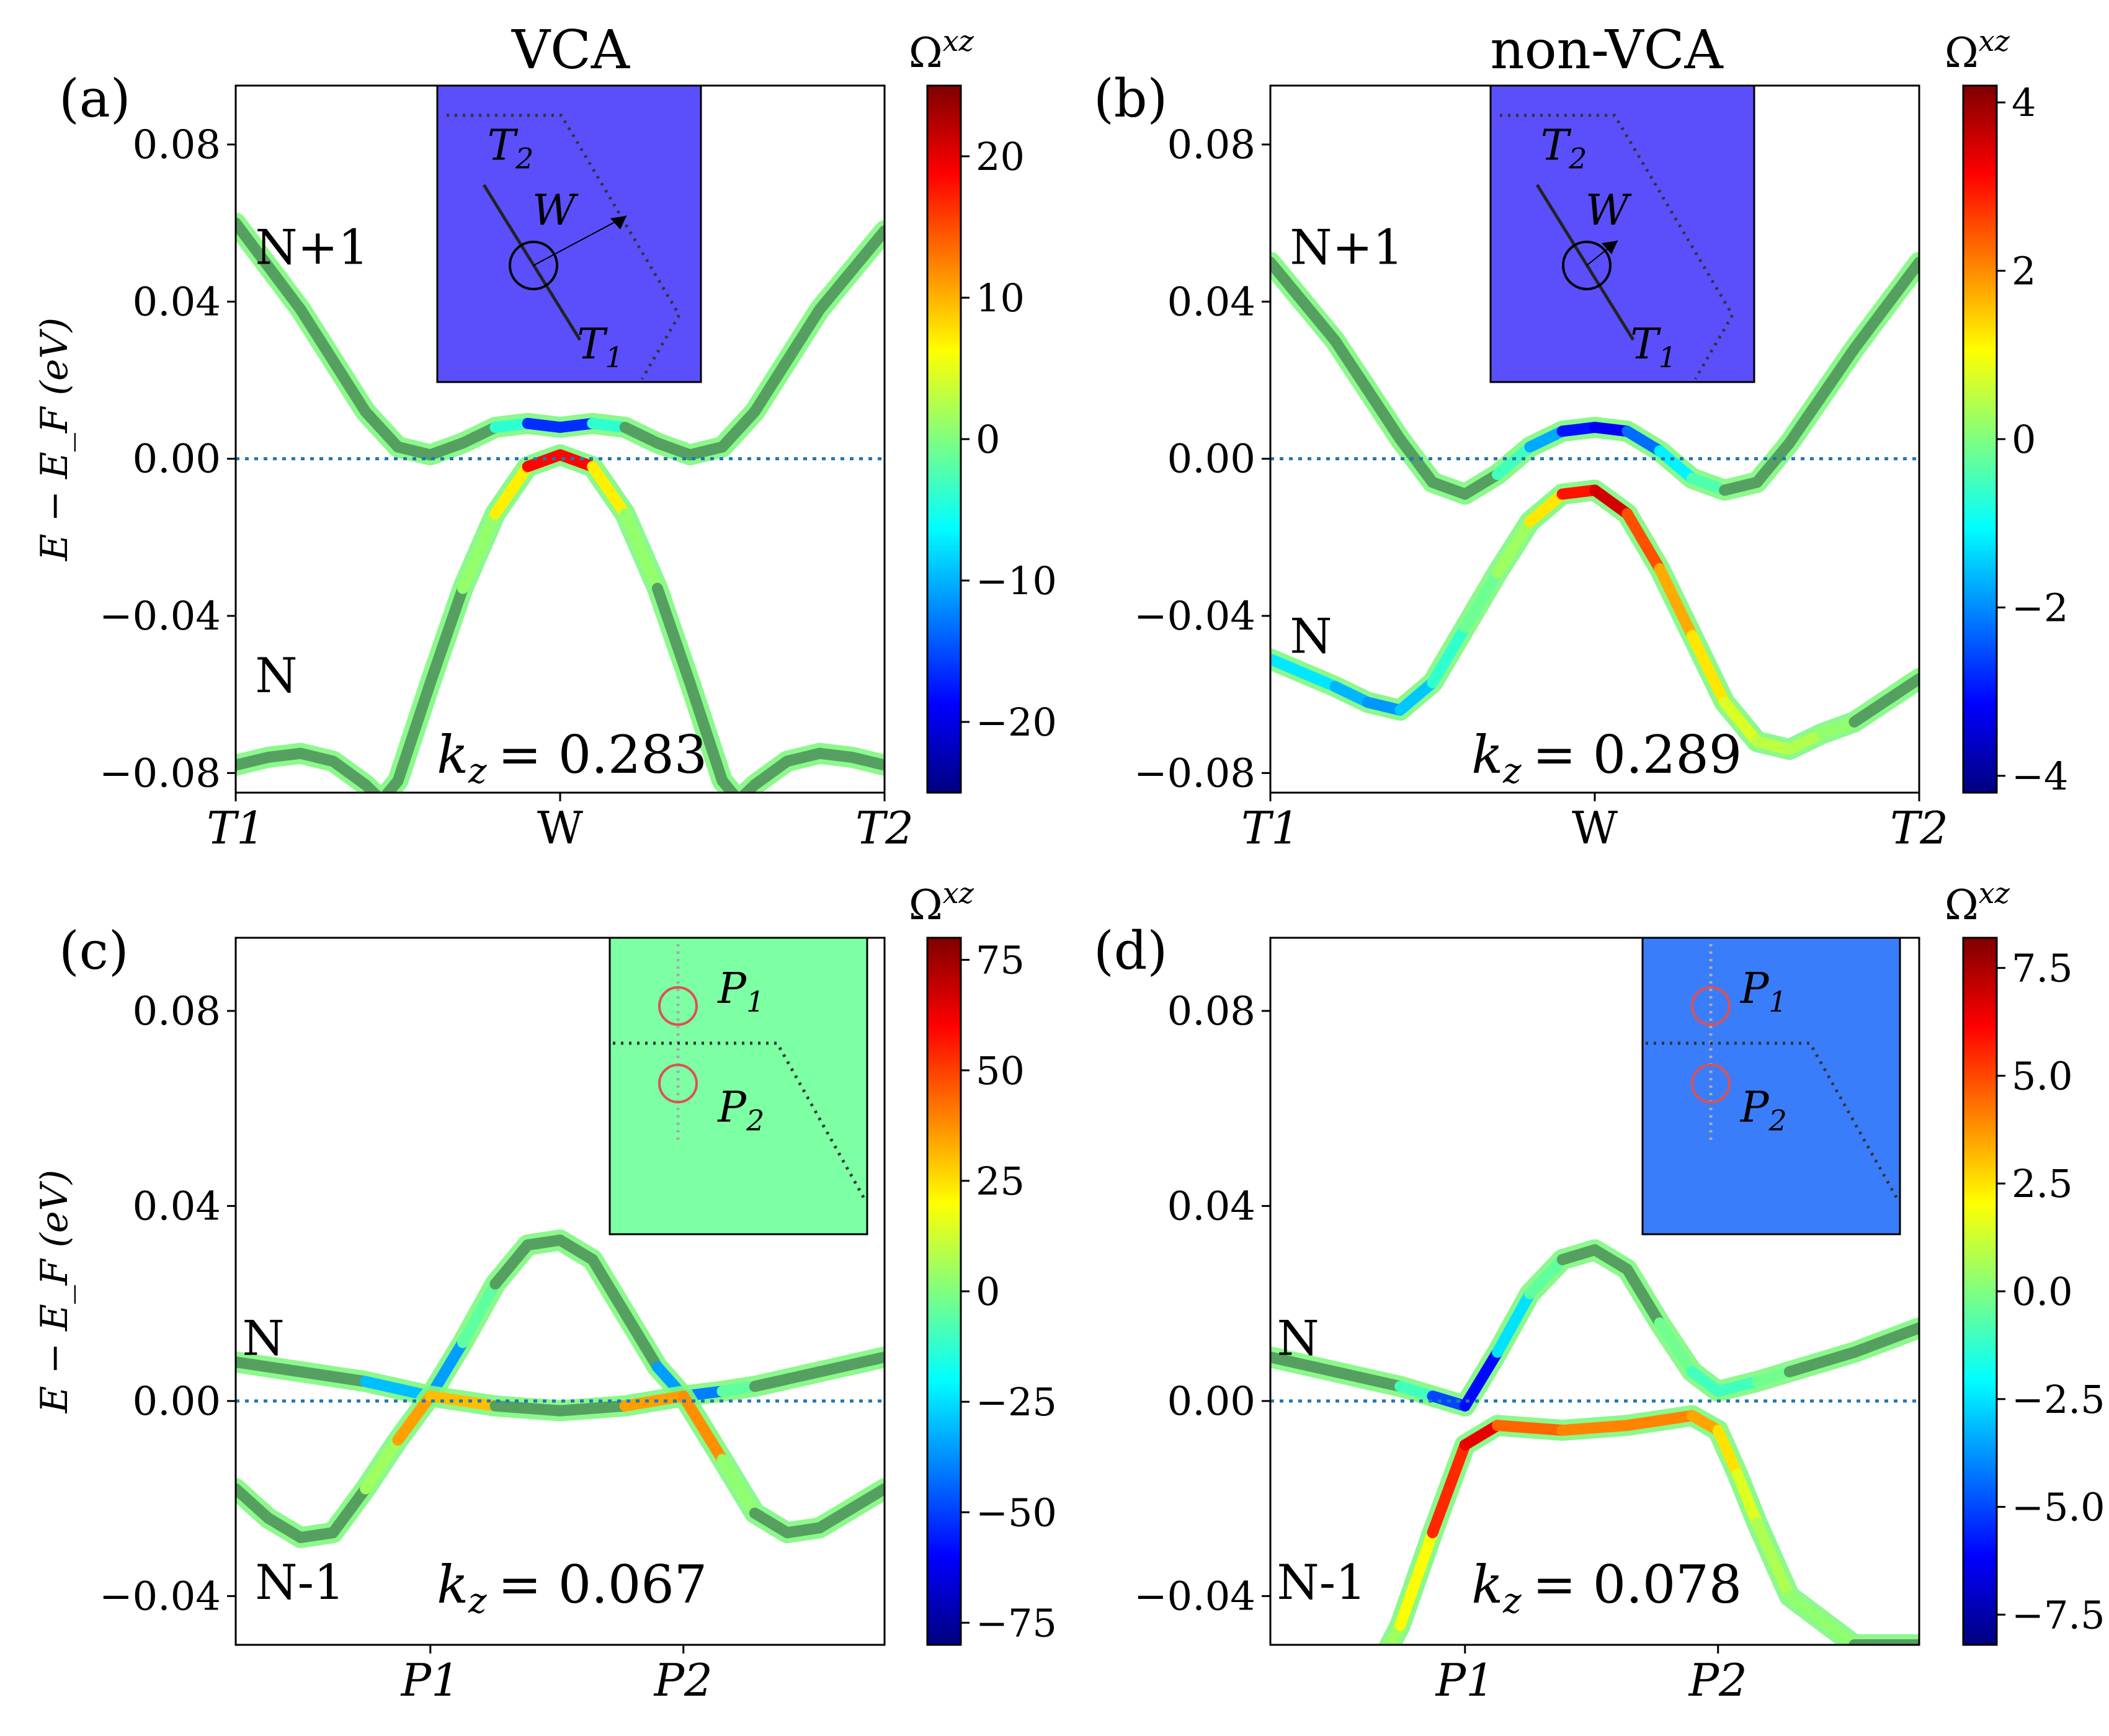 The width and height of the screenshot is (2109, 1736). I want to click on colorbar-label: Ωxz, so click(1977, 50).